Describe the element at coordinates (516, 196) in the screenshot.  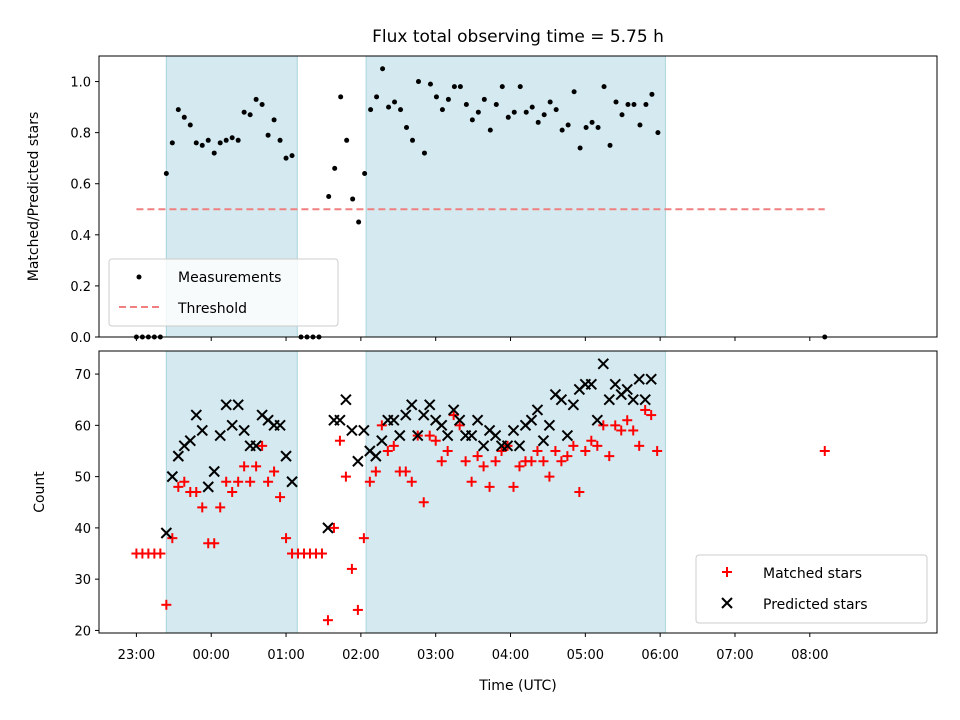
I see `ratio-shaded-interval` at that location.